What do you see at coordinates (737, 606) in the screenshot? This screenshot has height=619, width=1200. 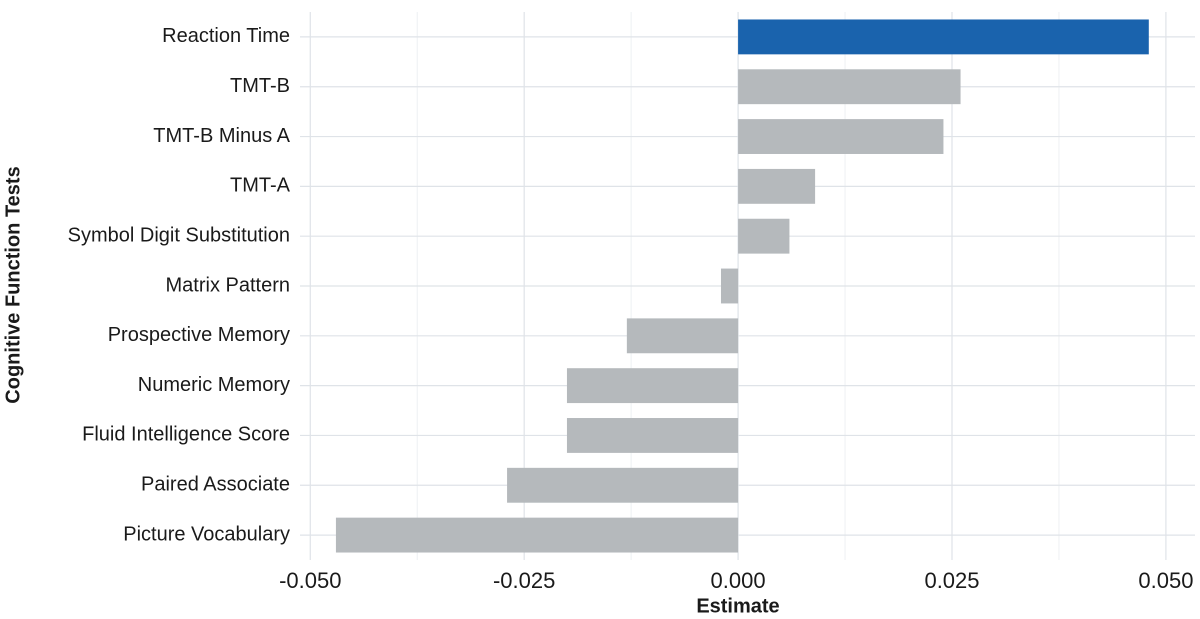 I see `x-axis-title: Estimate` at bounding box center [737, 606].